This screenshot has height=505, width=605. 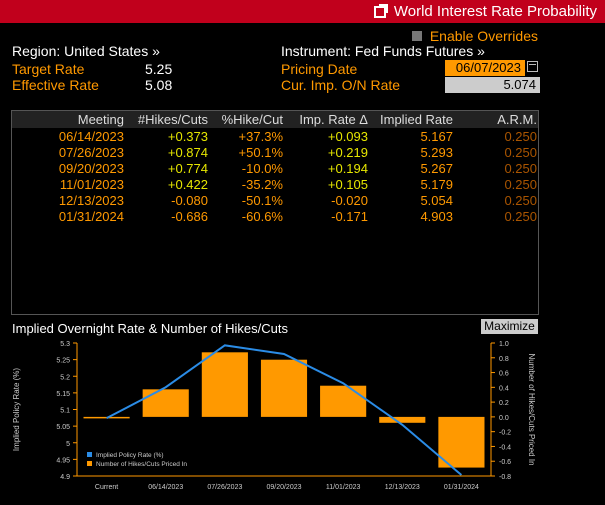 What do you see at coordinates (492, 85) in the screenshot?
I see `cur-imp-rate-input: 5.074` at bounding box center [492, 85].